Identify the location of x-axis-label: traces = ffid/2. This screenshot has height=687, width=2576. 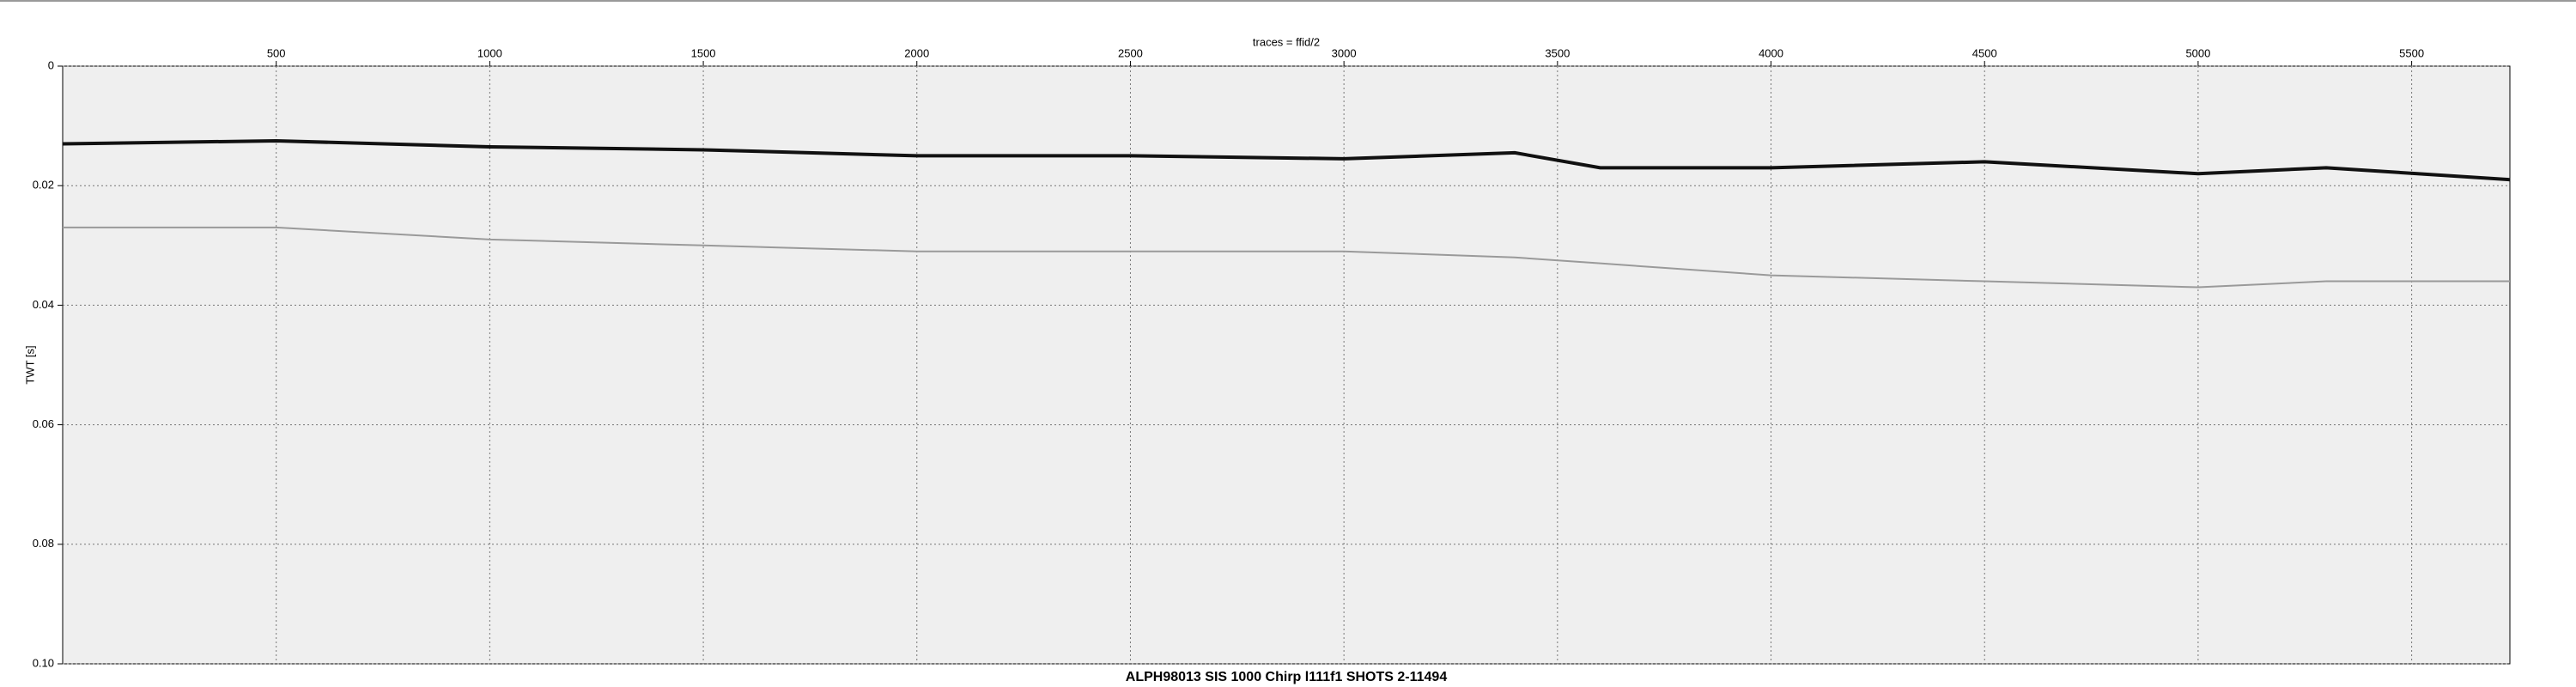
(1287, 41).